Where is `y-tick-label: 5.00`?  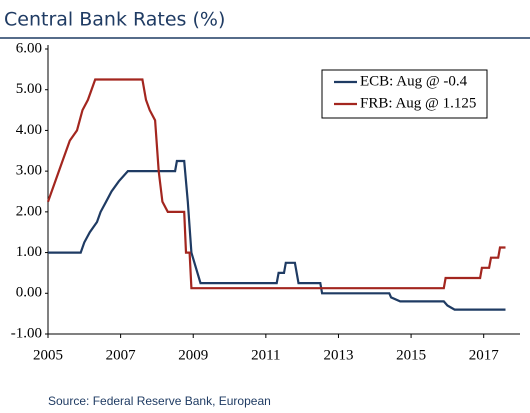 y-tick-label: 5.00 is located at coordinates (29, 89).